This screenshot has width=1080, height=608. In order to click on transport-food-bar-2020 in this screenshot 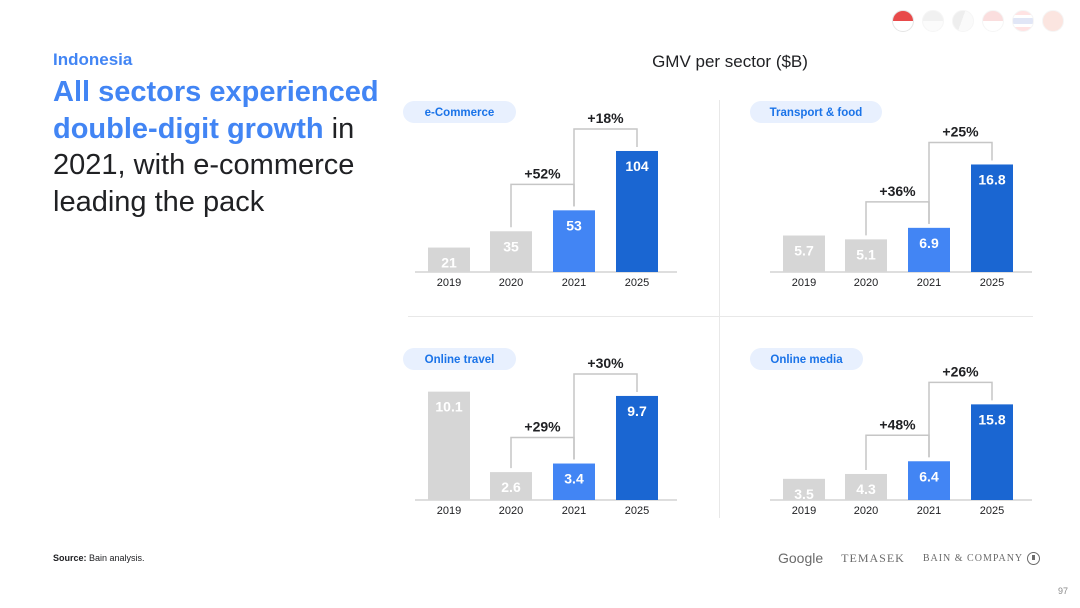, I will do `click(866, 255)`.